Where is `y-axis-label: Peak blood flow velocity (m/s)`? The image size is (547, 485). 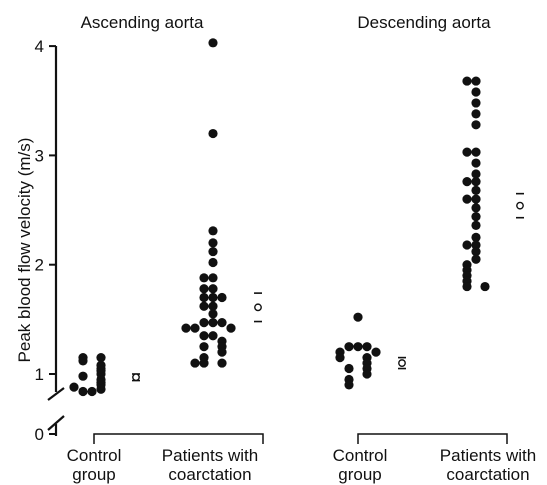 y-axis-label: Peak blood flow velocity (m/s) is located at coordinates (24, 250).